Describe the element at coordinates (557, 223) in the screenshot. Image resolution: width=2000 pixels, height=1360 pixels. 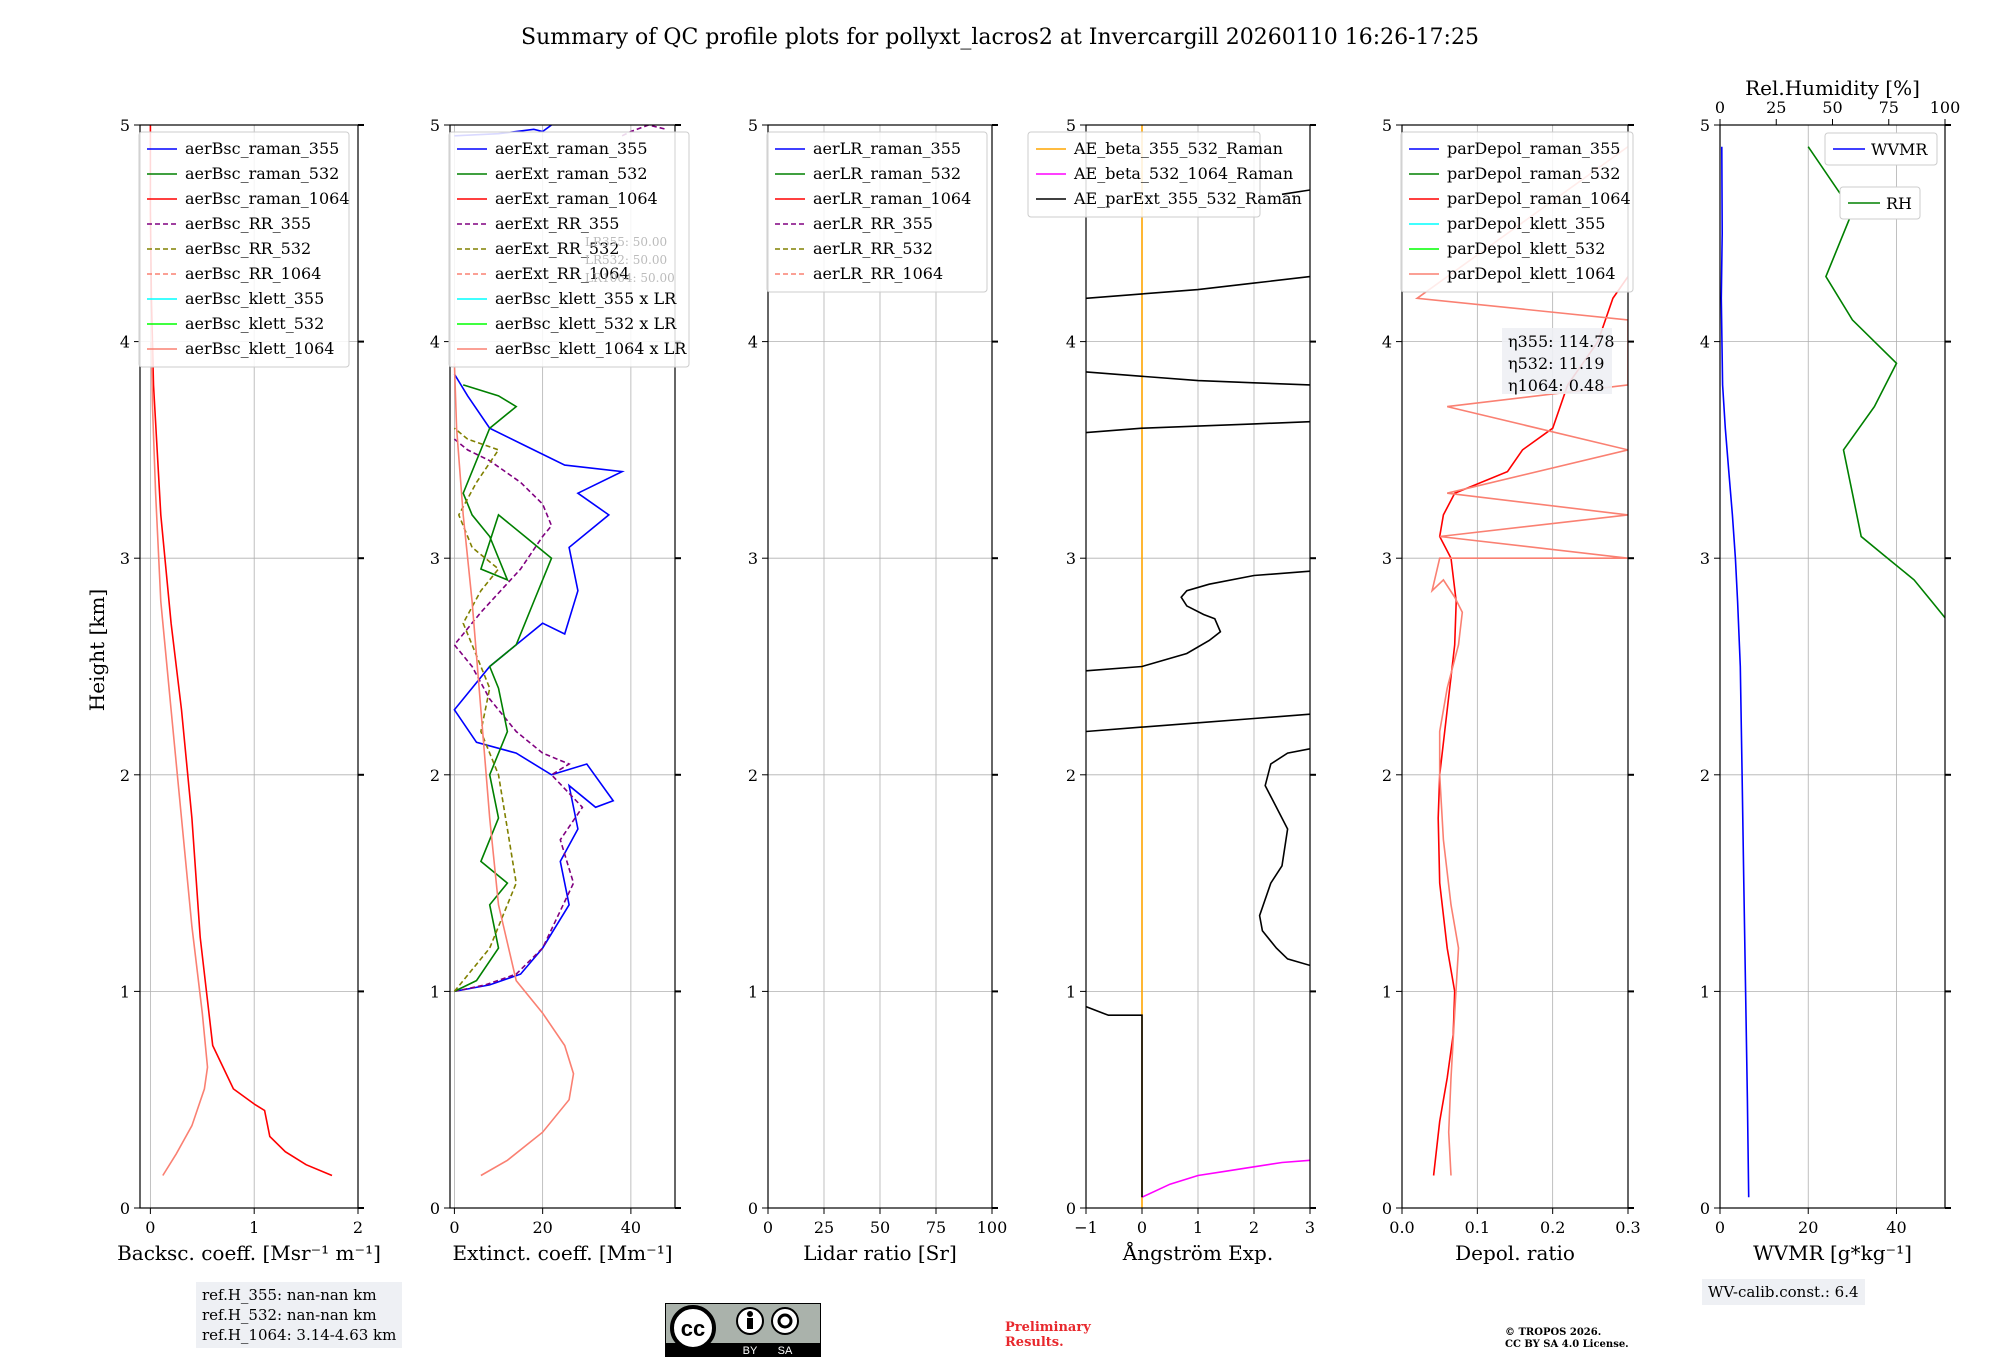
I see `legend-label: aerExt_RR_355` at that location.